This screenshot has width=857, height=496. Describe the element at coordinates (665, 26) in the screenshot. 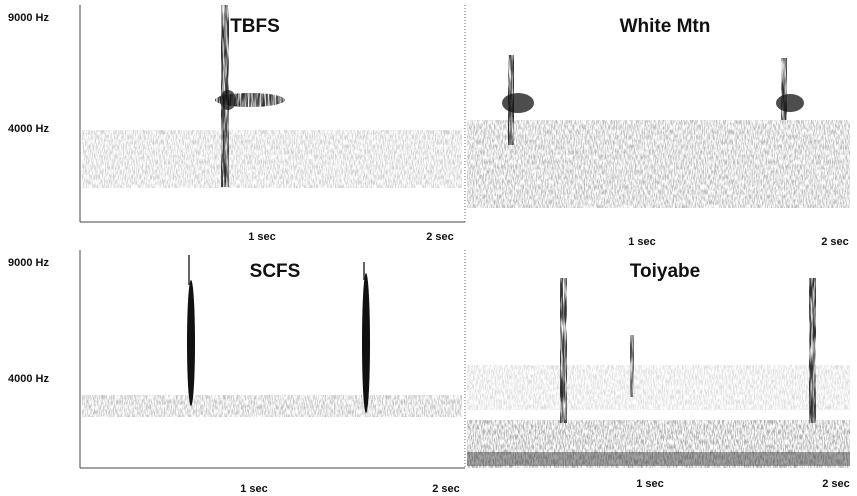

I see `panel-title: White Mtn` at that location.